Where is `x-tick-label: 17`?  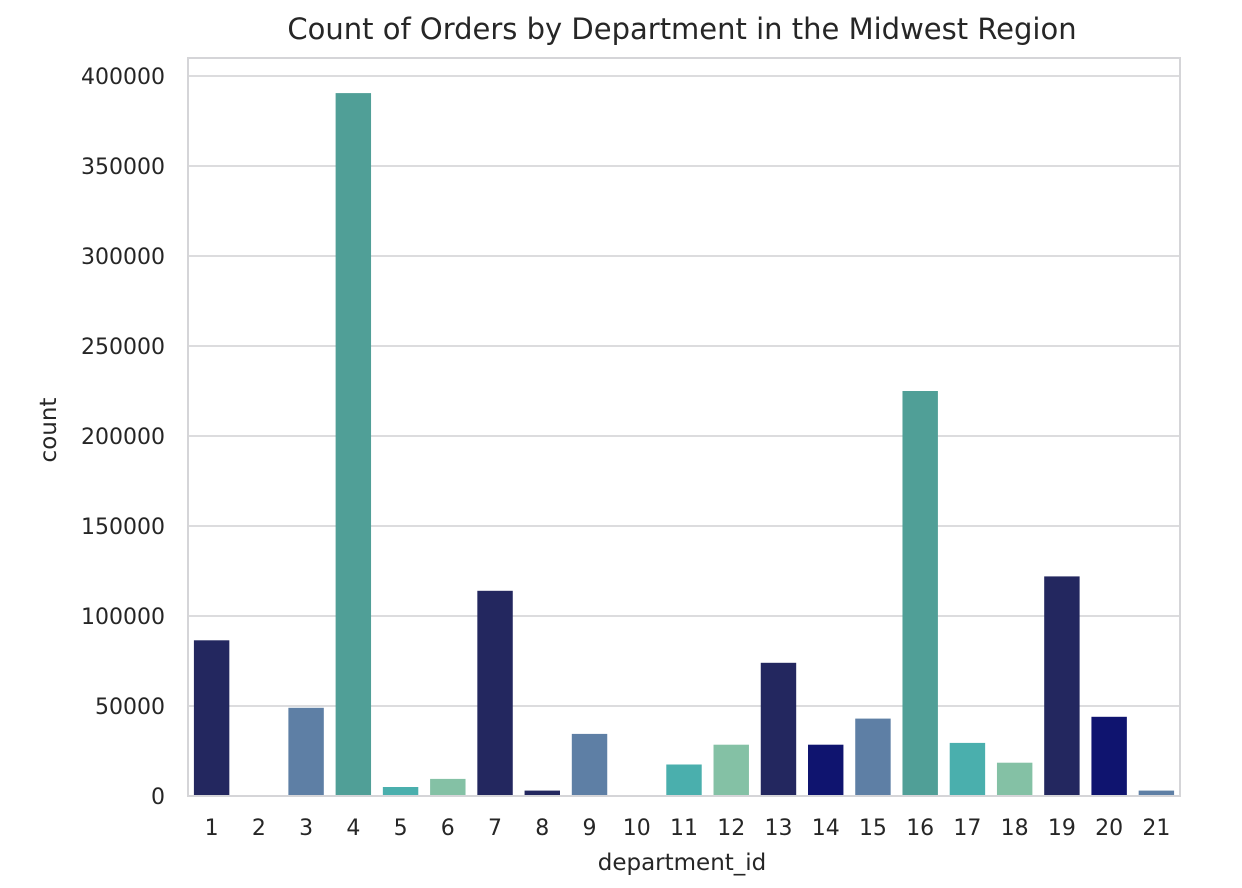
x-tick-label: 17 is located at coordinates (967, 828).